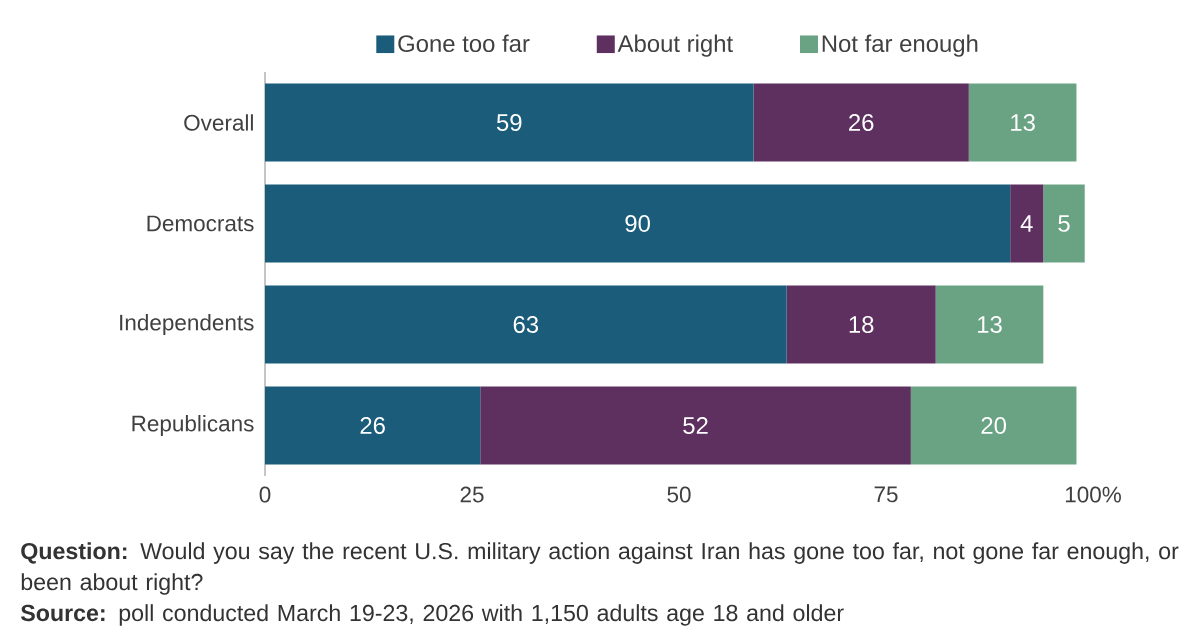 The width and height of the screenshot is (1200, 630). What do you see at coordinates (600, 568) in the screenshot?
I see `text: Question: Would you say the recent U.S. military action against Iran has gone too far, not gone far enough, or been about right?` at bounding box center [600, 568].